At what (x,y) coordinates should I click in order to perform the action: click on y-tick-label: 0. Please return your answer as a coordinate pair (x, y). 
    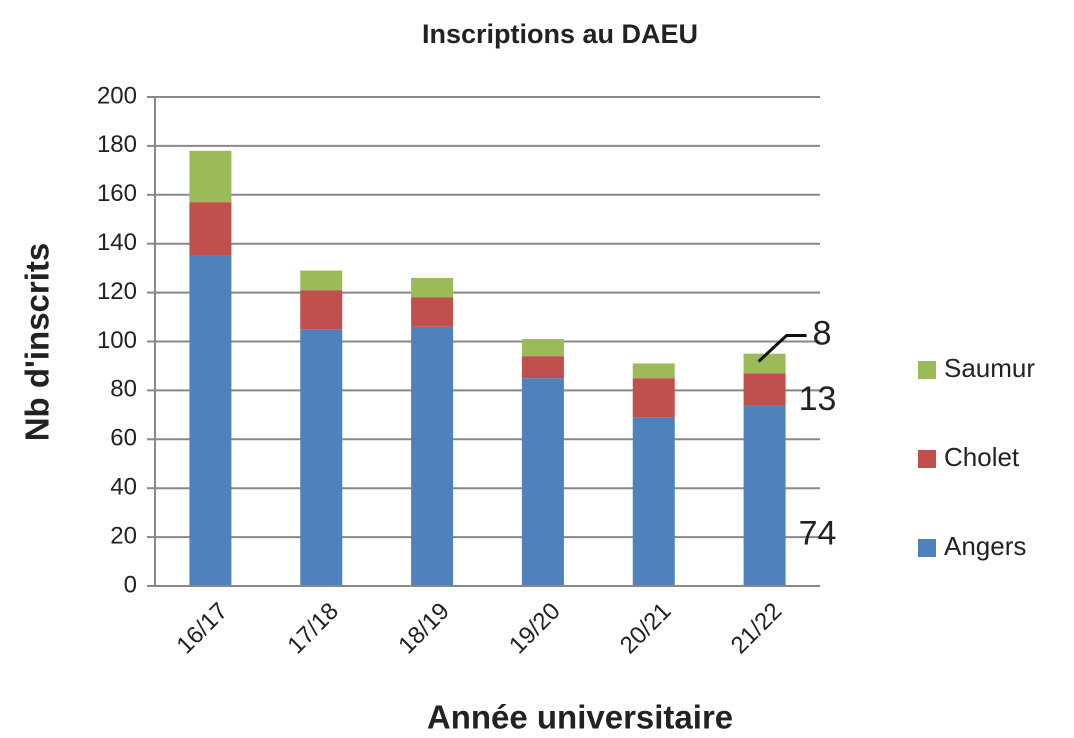
    Looking at the image, I should click on (130, 584).